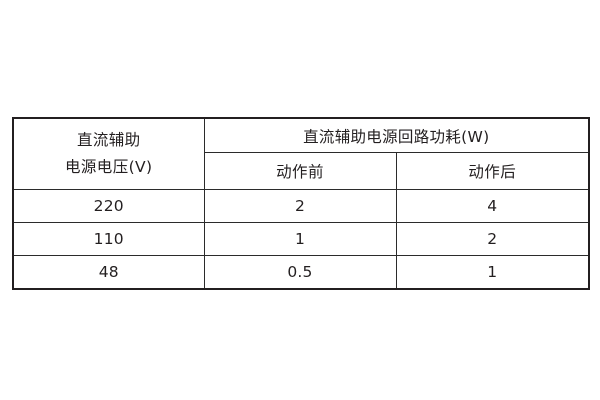  What do you see at coordinates (108, 140) in the screenshot?
I see `header-voltage-line1: 直流辅助` at bounding box center [108, 140].